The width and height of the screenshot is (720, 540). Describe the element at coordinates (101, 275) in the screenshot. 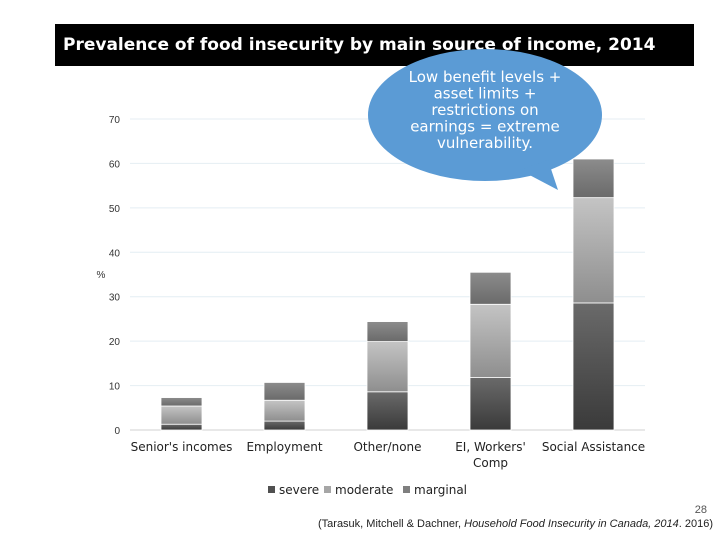

I see `y-axis-label: %` at that location.